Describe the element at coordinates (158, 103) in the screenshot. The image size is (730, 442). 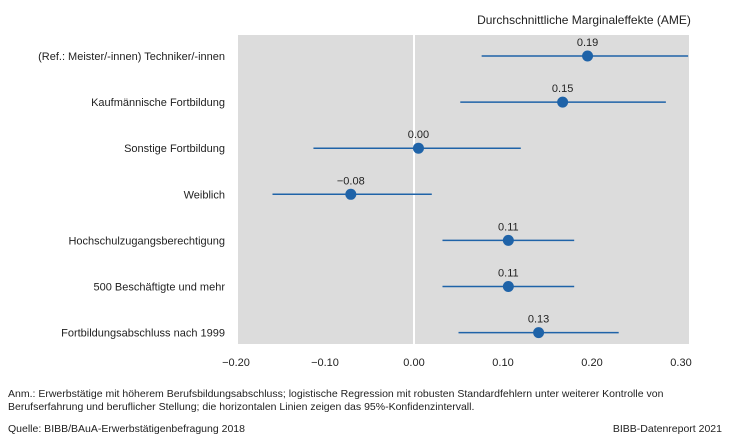
I see `category-label: Kaufmännische Fortbildung` at that location.